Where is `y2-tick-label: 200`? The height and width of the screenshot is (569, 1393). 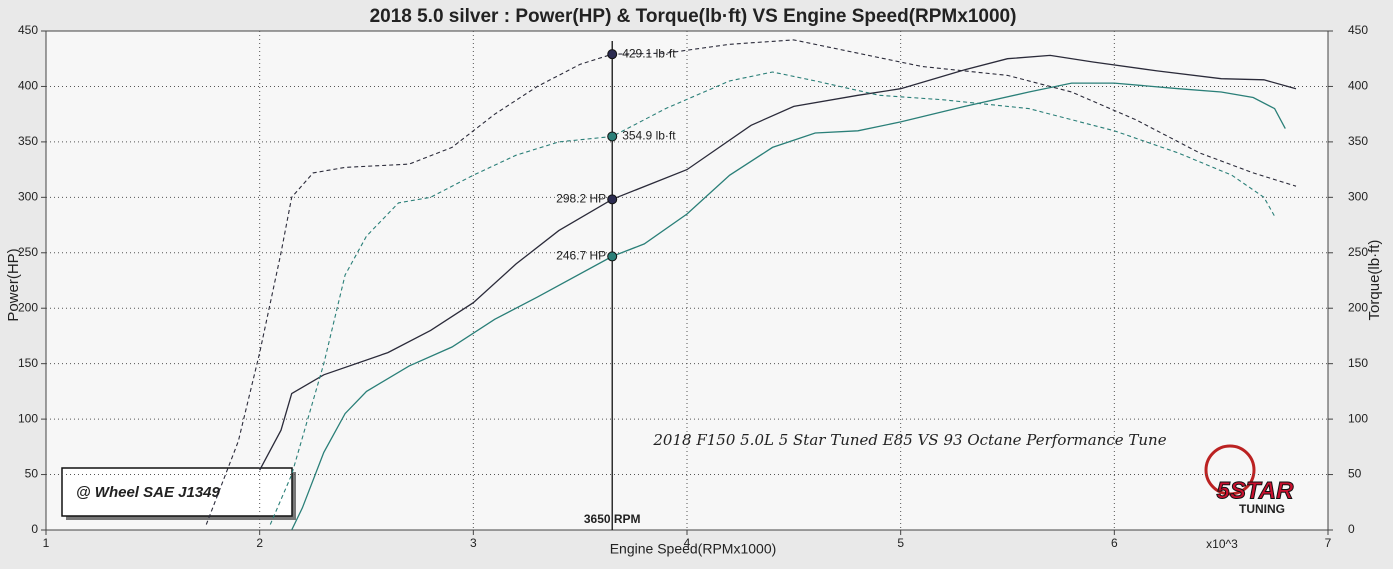
y2-tick-label: 200 is located at coordinates (1358, 307).